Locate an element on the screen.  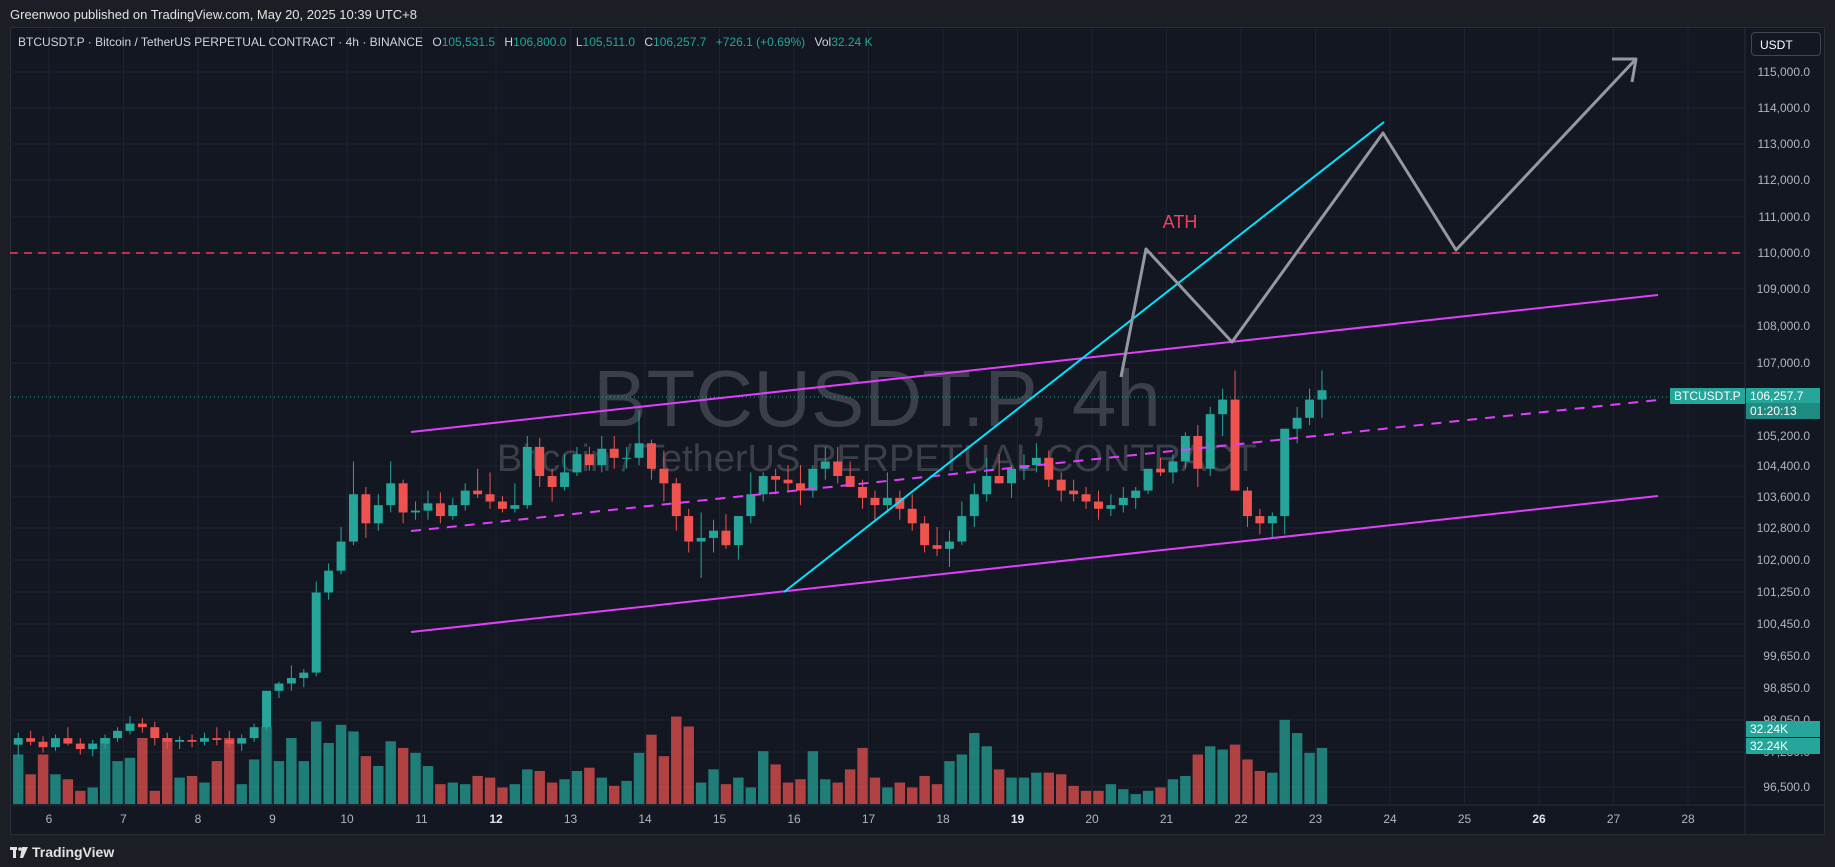
time-axis-label: 13 is located at coordinates (571, 819).